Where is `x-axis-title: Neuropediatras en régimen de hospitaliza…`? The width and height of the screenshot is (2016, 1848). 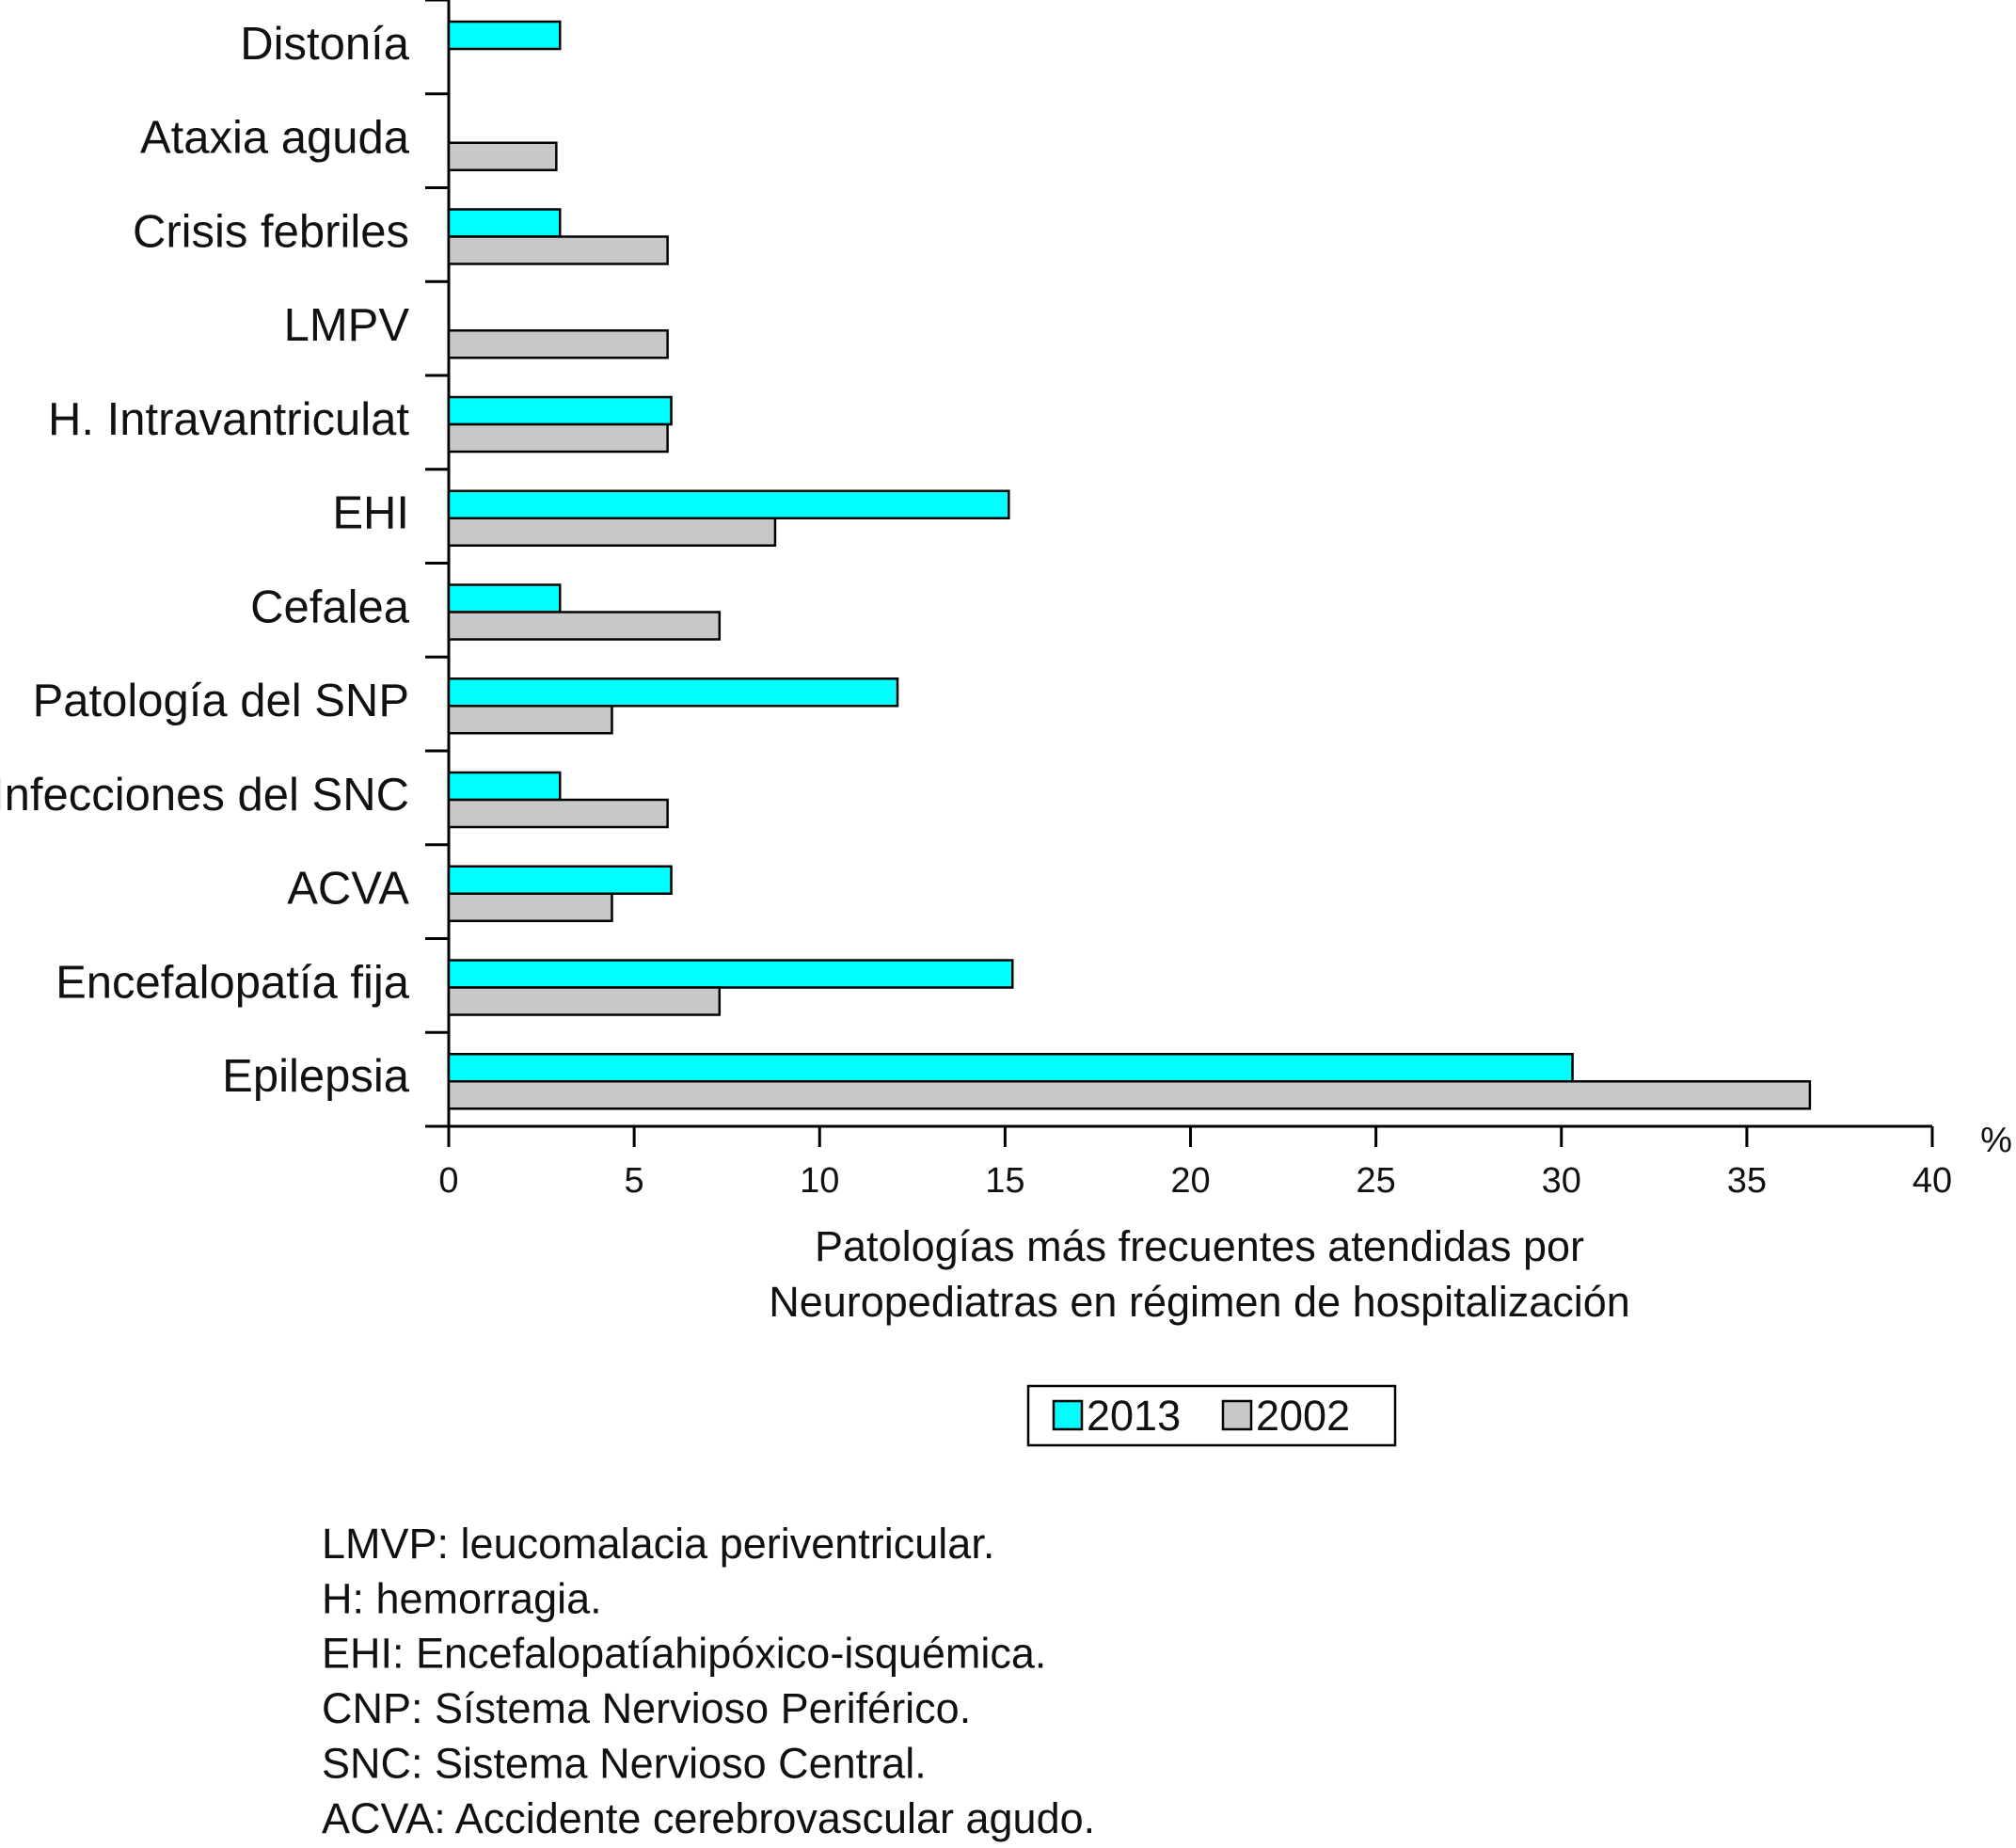 x-axis-title: Neuropediatras en régimen de hospitaliza… is located at coordinates (1200, 1302).